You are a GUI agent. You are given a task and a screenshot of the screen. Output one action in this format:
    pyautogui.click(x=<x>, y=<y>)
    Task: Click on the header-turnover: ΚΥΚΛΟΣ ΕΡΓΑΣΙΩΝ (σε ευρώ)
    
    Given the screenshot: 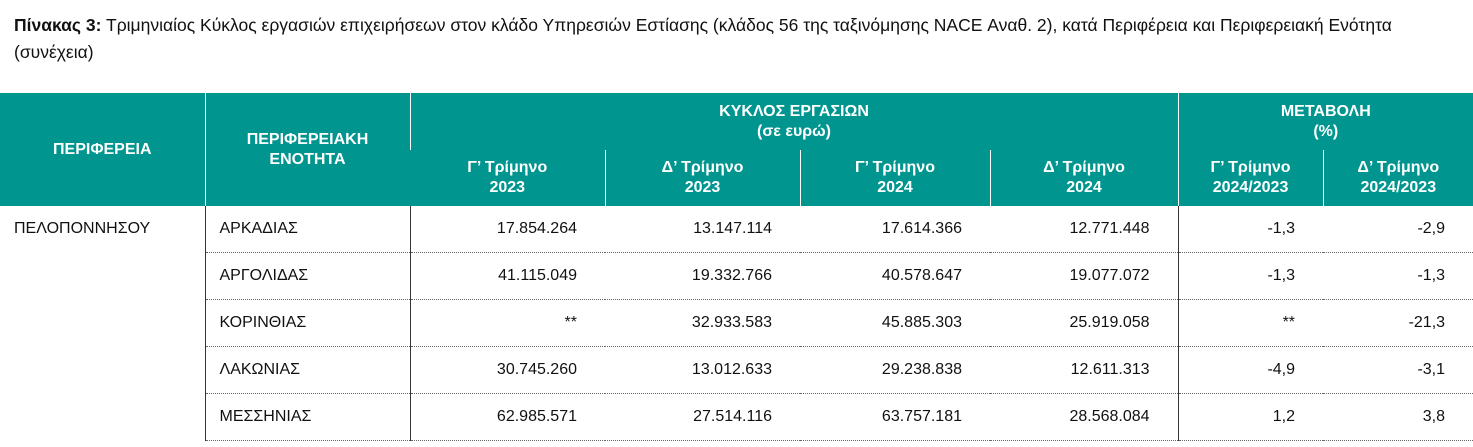 What is the action you would take?
    pyautogui.click(x=794, y=121)
    